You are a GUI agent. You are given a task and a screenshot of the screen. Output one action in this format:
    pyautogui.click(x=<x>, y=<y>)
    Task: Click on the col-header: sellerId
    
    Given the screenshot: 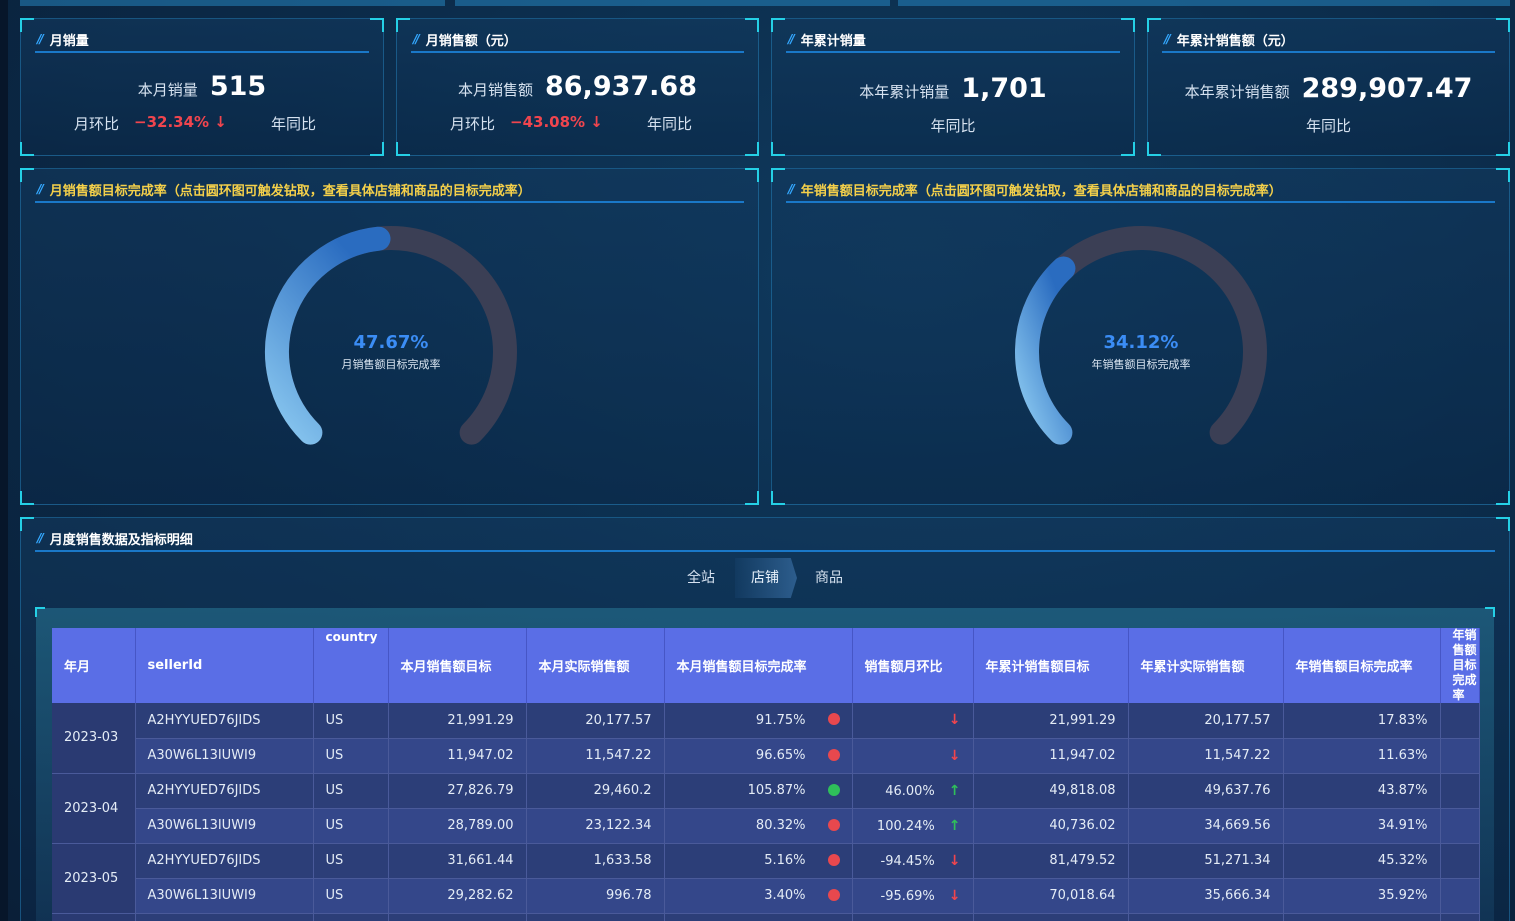 What is the action you would take?
    pyautogui.click(x=224, y=665)
    